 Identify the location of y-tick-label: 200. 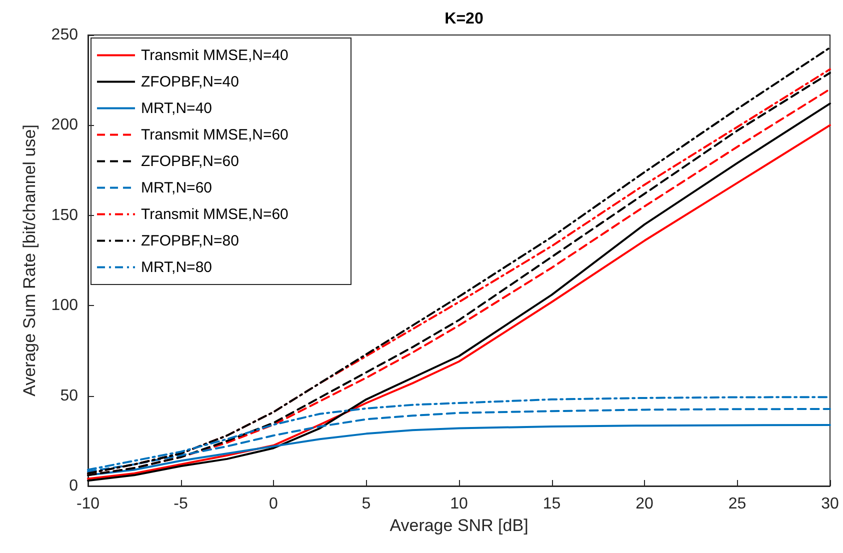
(64, 125).